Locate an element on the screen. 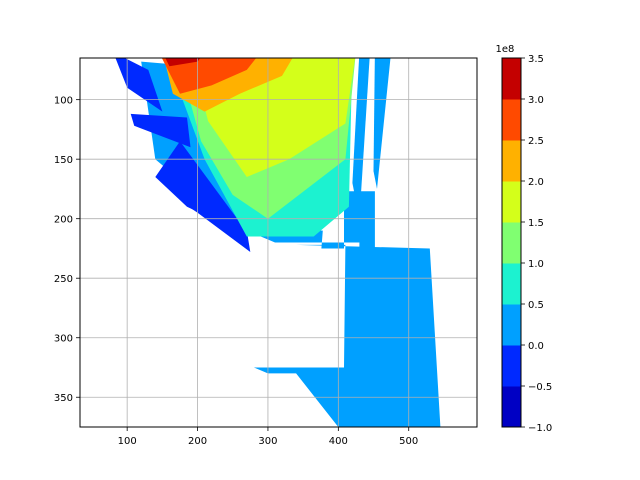 This screenshot has width=640, height=480. y-tick-label: 200 is located at coordinates (63, 220).